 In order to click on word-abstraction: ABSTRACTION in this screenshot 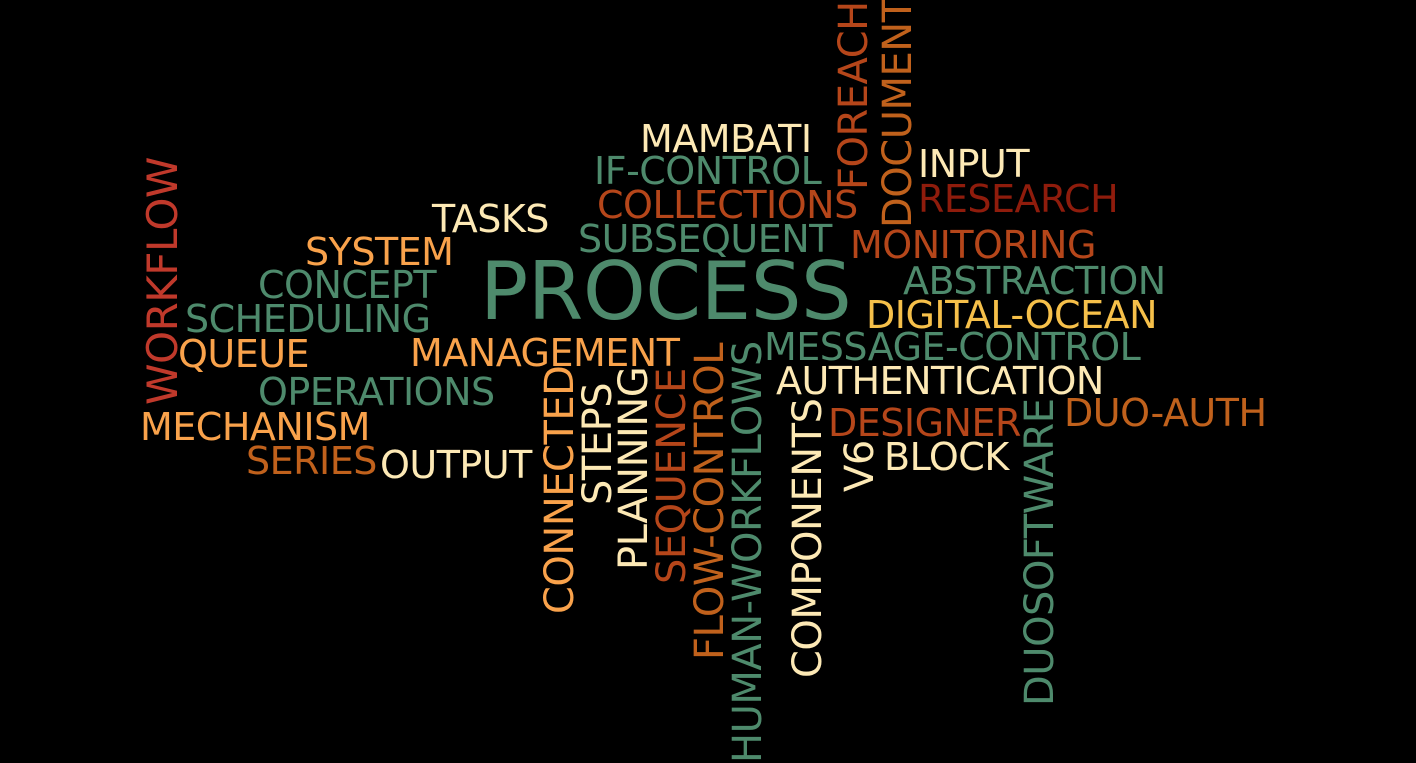, I will do `click(1034, 281)`.